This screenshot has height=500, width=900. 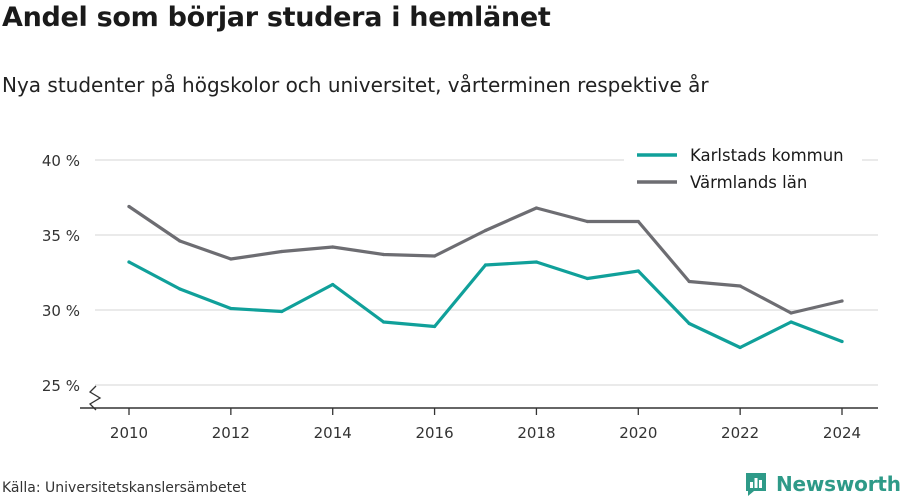 What do you see at coordinates (748, 182) in the screenshot?
I see `legend-label: Värmlands län` at bounding box center [748, 182].